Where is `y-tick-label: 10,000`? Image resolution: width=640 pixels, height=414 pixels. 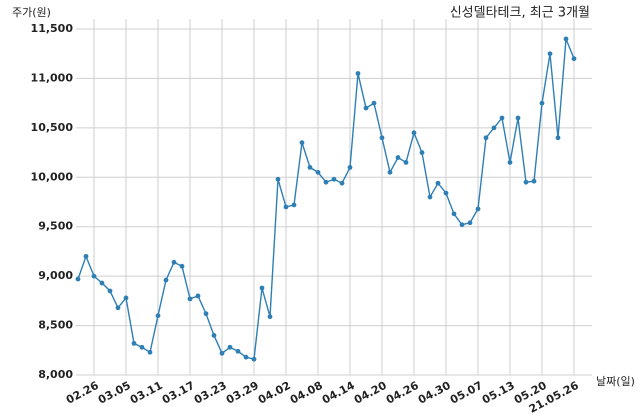 y-tick-label: 10,000 is located at coordinates (52, 176).